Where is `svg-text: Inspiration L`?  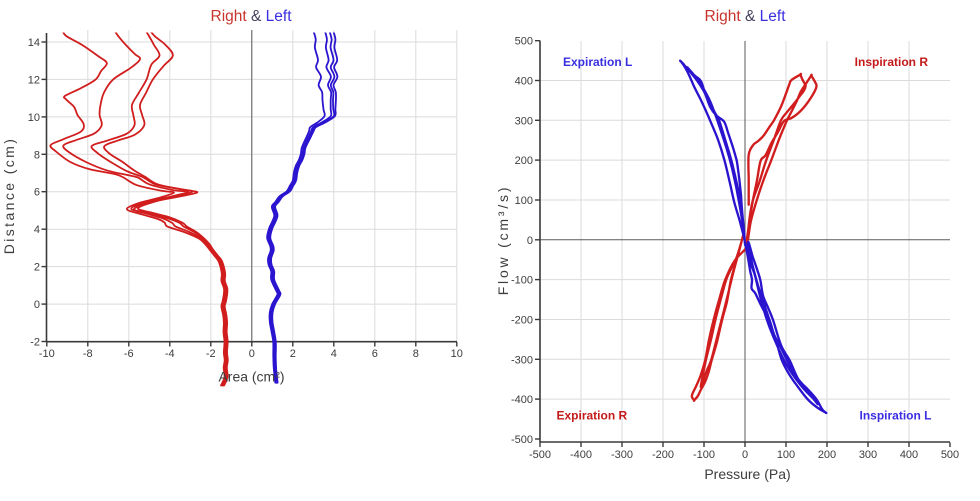 svg-text: Inspiration L is located at coordinates (896, 416).